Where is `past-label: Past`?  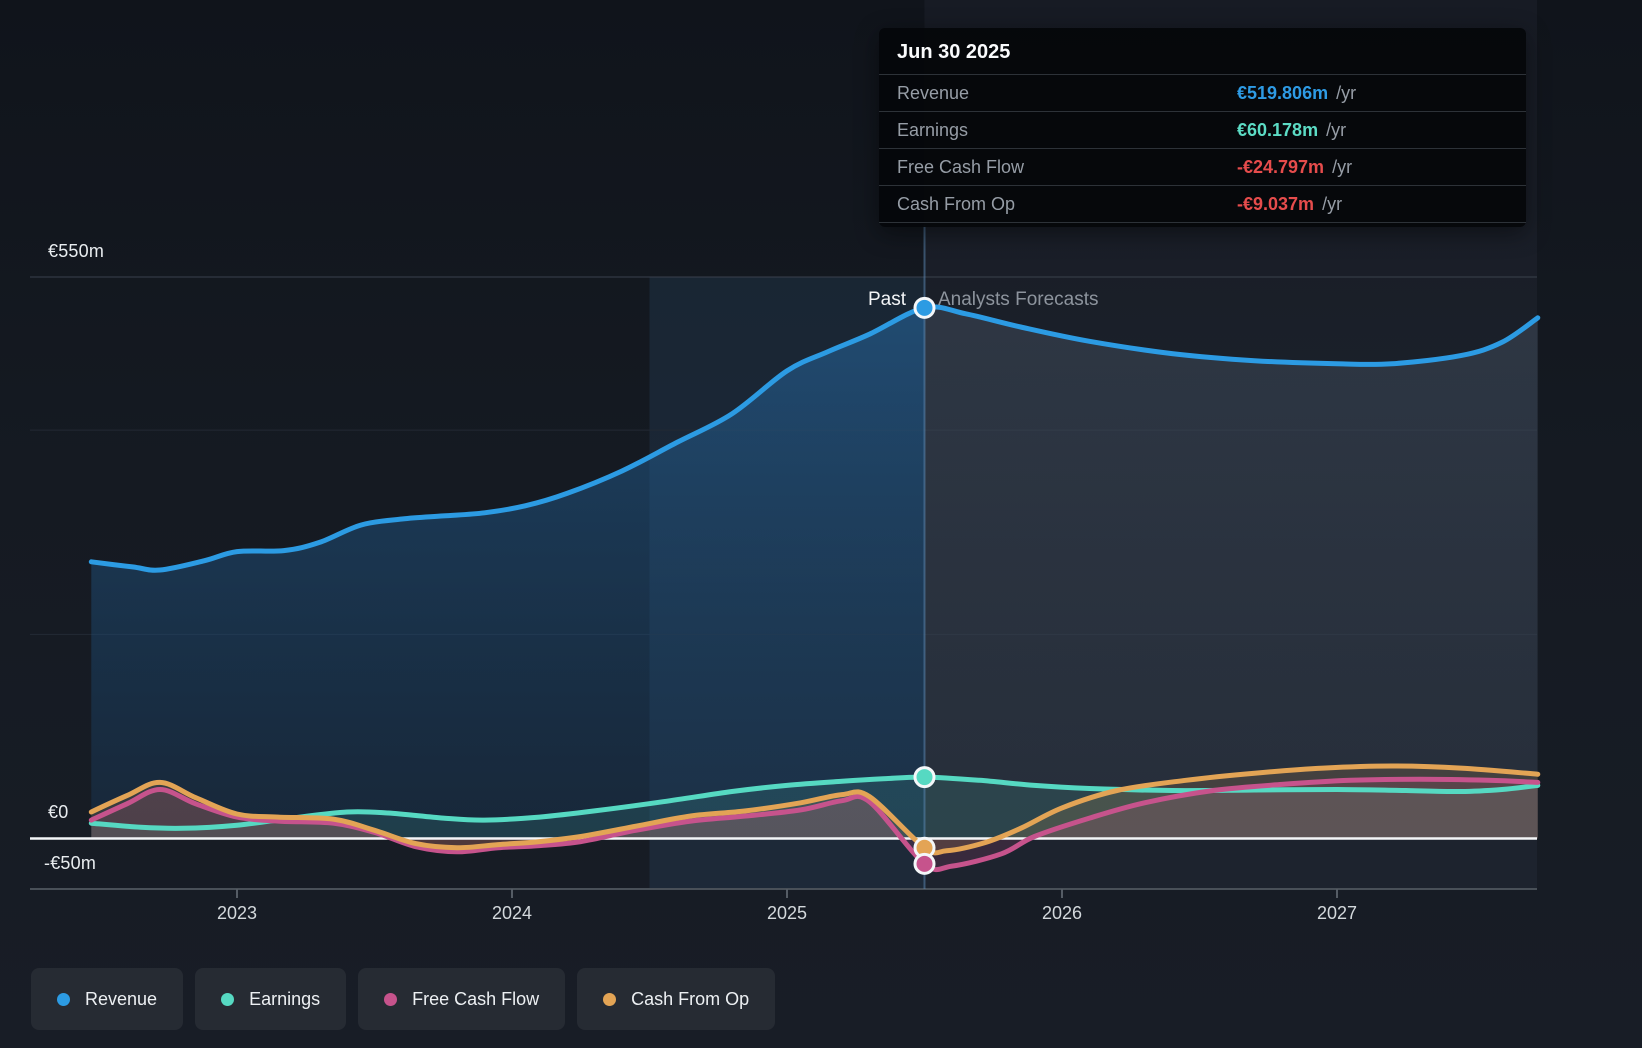
past-label: Past is located at coordinates (886, 299).